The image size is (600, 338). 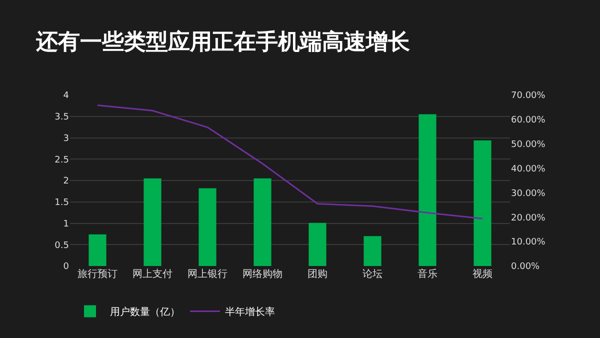 What do you see at coordinates (528, 243) in the screenshot?
I see `y2-tick-label: 10.00%` at bounding box center [528, 243].